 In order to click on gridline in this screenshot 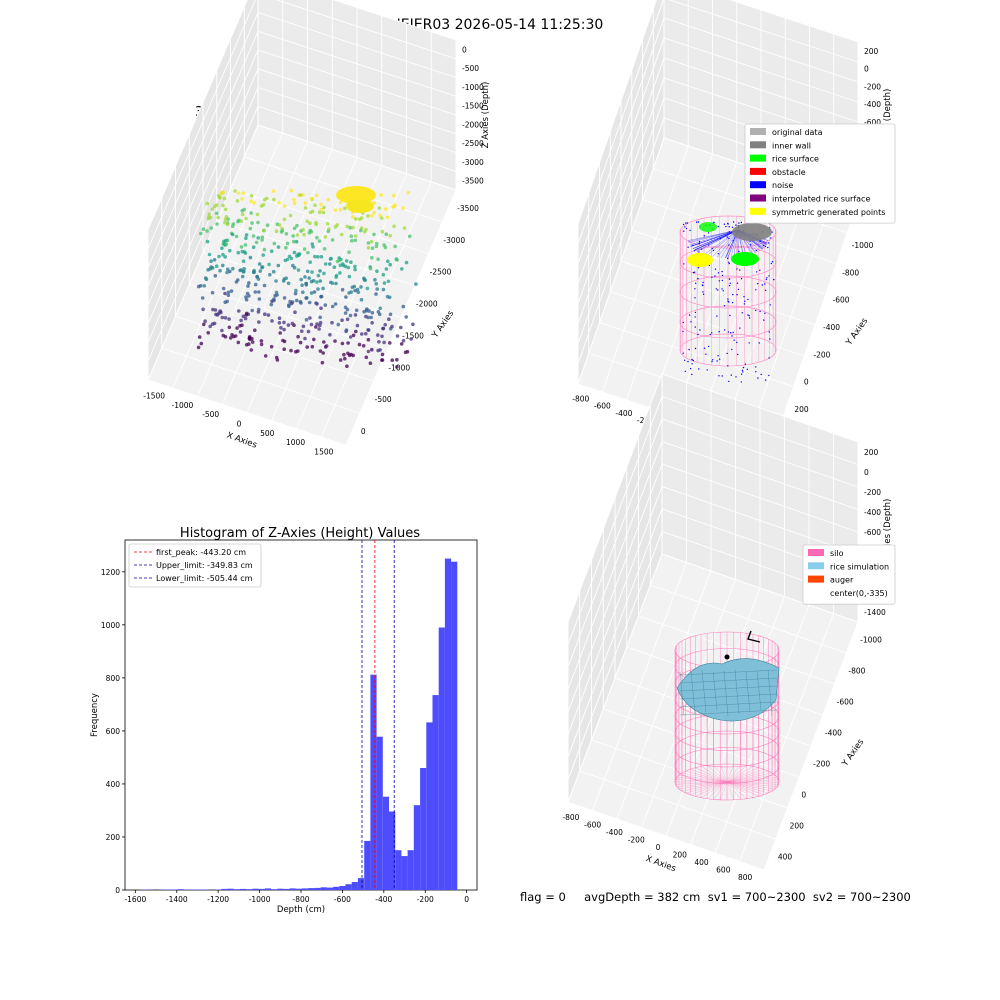, I will do `click(696, 354)`.